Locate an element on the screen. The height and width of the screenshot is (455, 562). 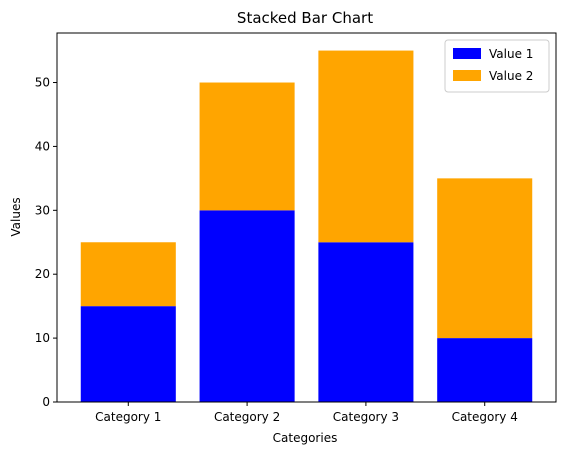
y-tick-label: 20 is located at coordinates (42, 274).